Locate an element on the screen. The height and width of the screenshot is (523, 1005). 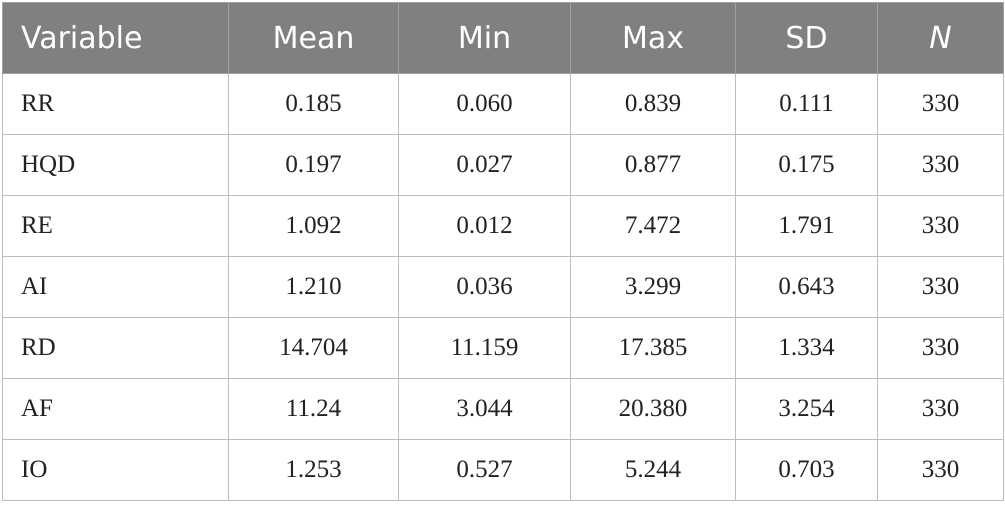
table-cell: 0.877 is located at coordinates (653, 165).